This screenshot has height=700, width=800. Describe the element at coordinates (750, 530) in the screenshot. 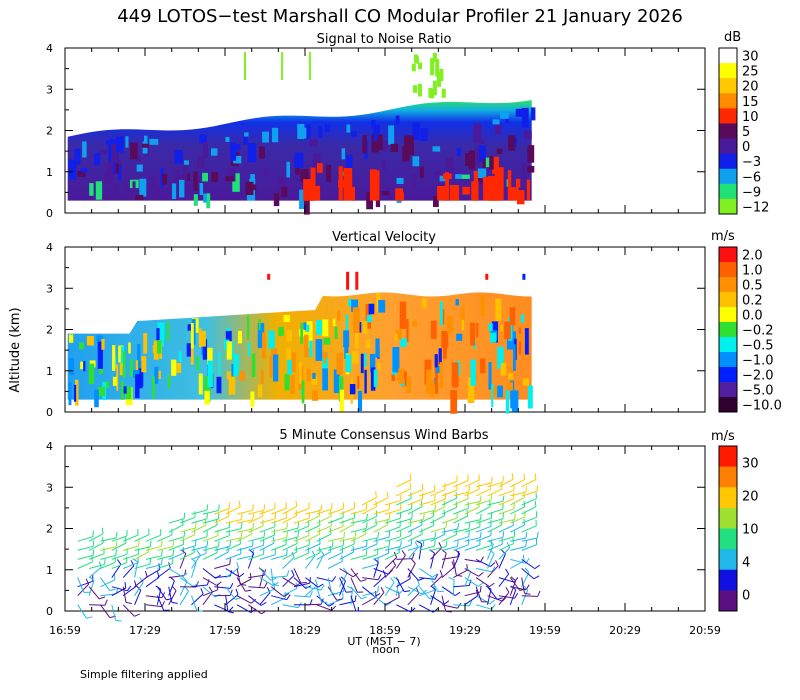

I see `colorbar-label: 10` at that location.